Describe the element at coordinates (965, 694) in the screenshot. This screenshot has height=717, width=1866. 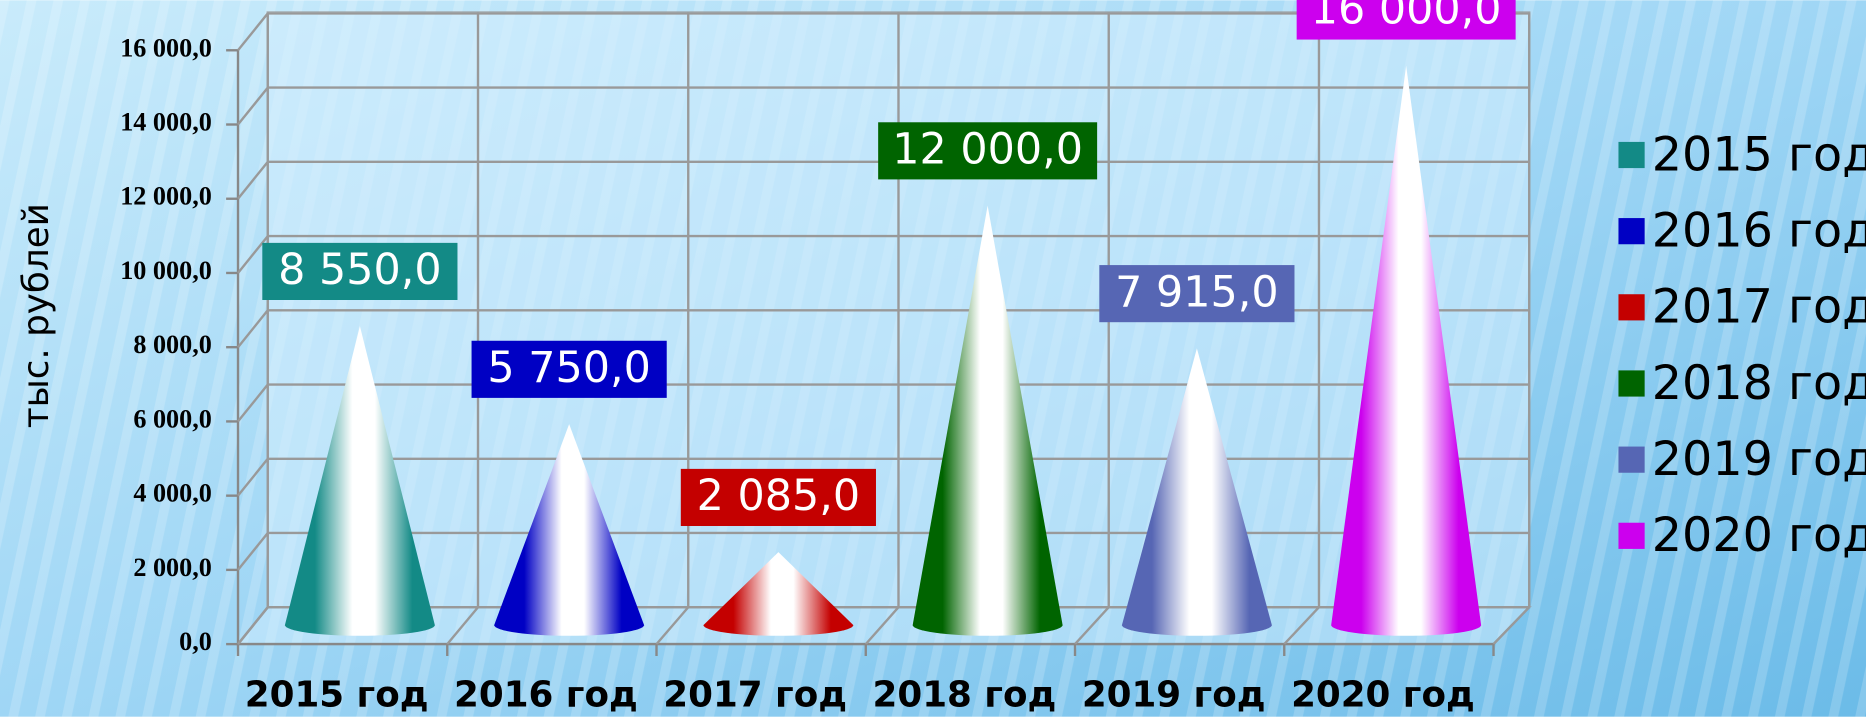
I see `x-tick-label: 2018 год` at that location.